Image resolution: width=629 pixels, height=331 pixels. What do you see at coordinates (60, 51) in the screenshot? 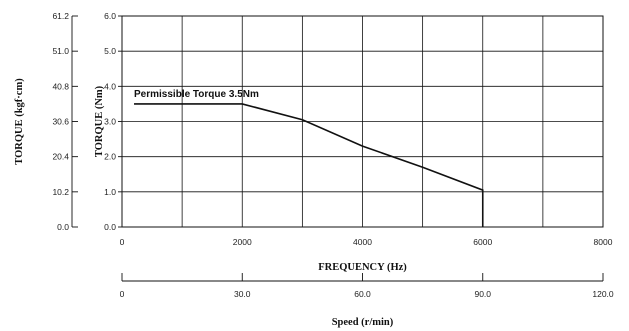
I see `y-tick-label-kgf: 51.0` at bounding box center [60, 51].